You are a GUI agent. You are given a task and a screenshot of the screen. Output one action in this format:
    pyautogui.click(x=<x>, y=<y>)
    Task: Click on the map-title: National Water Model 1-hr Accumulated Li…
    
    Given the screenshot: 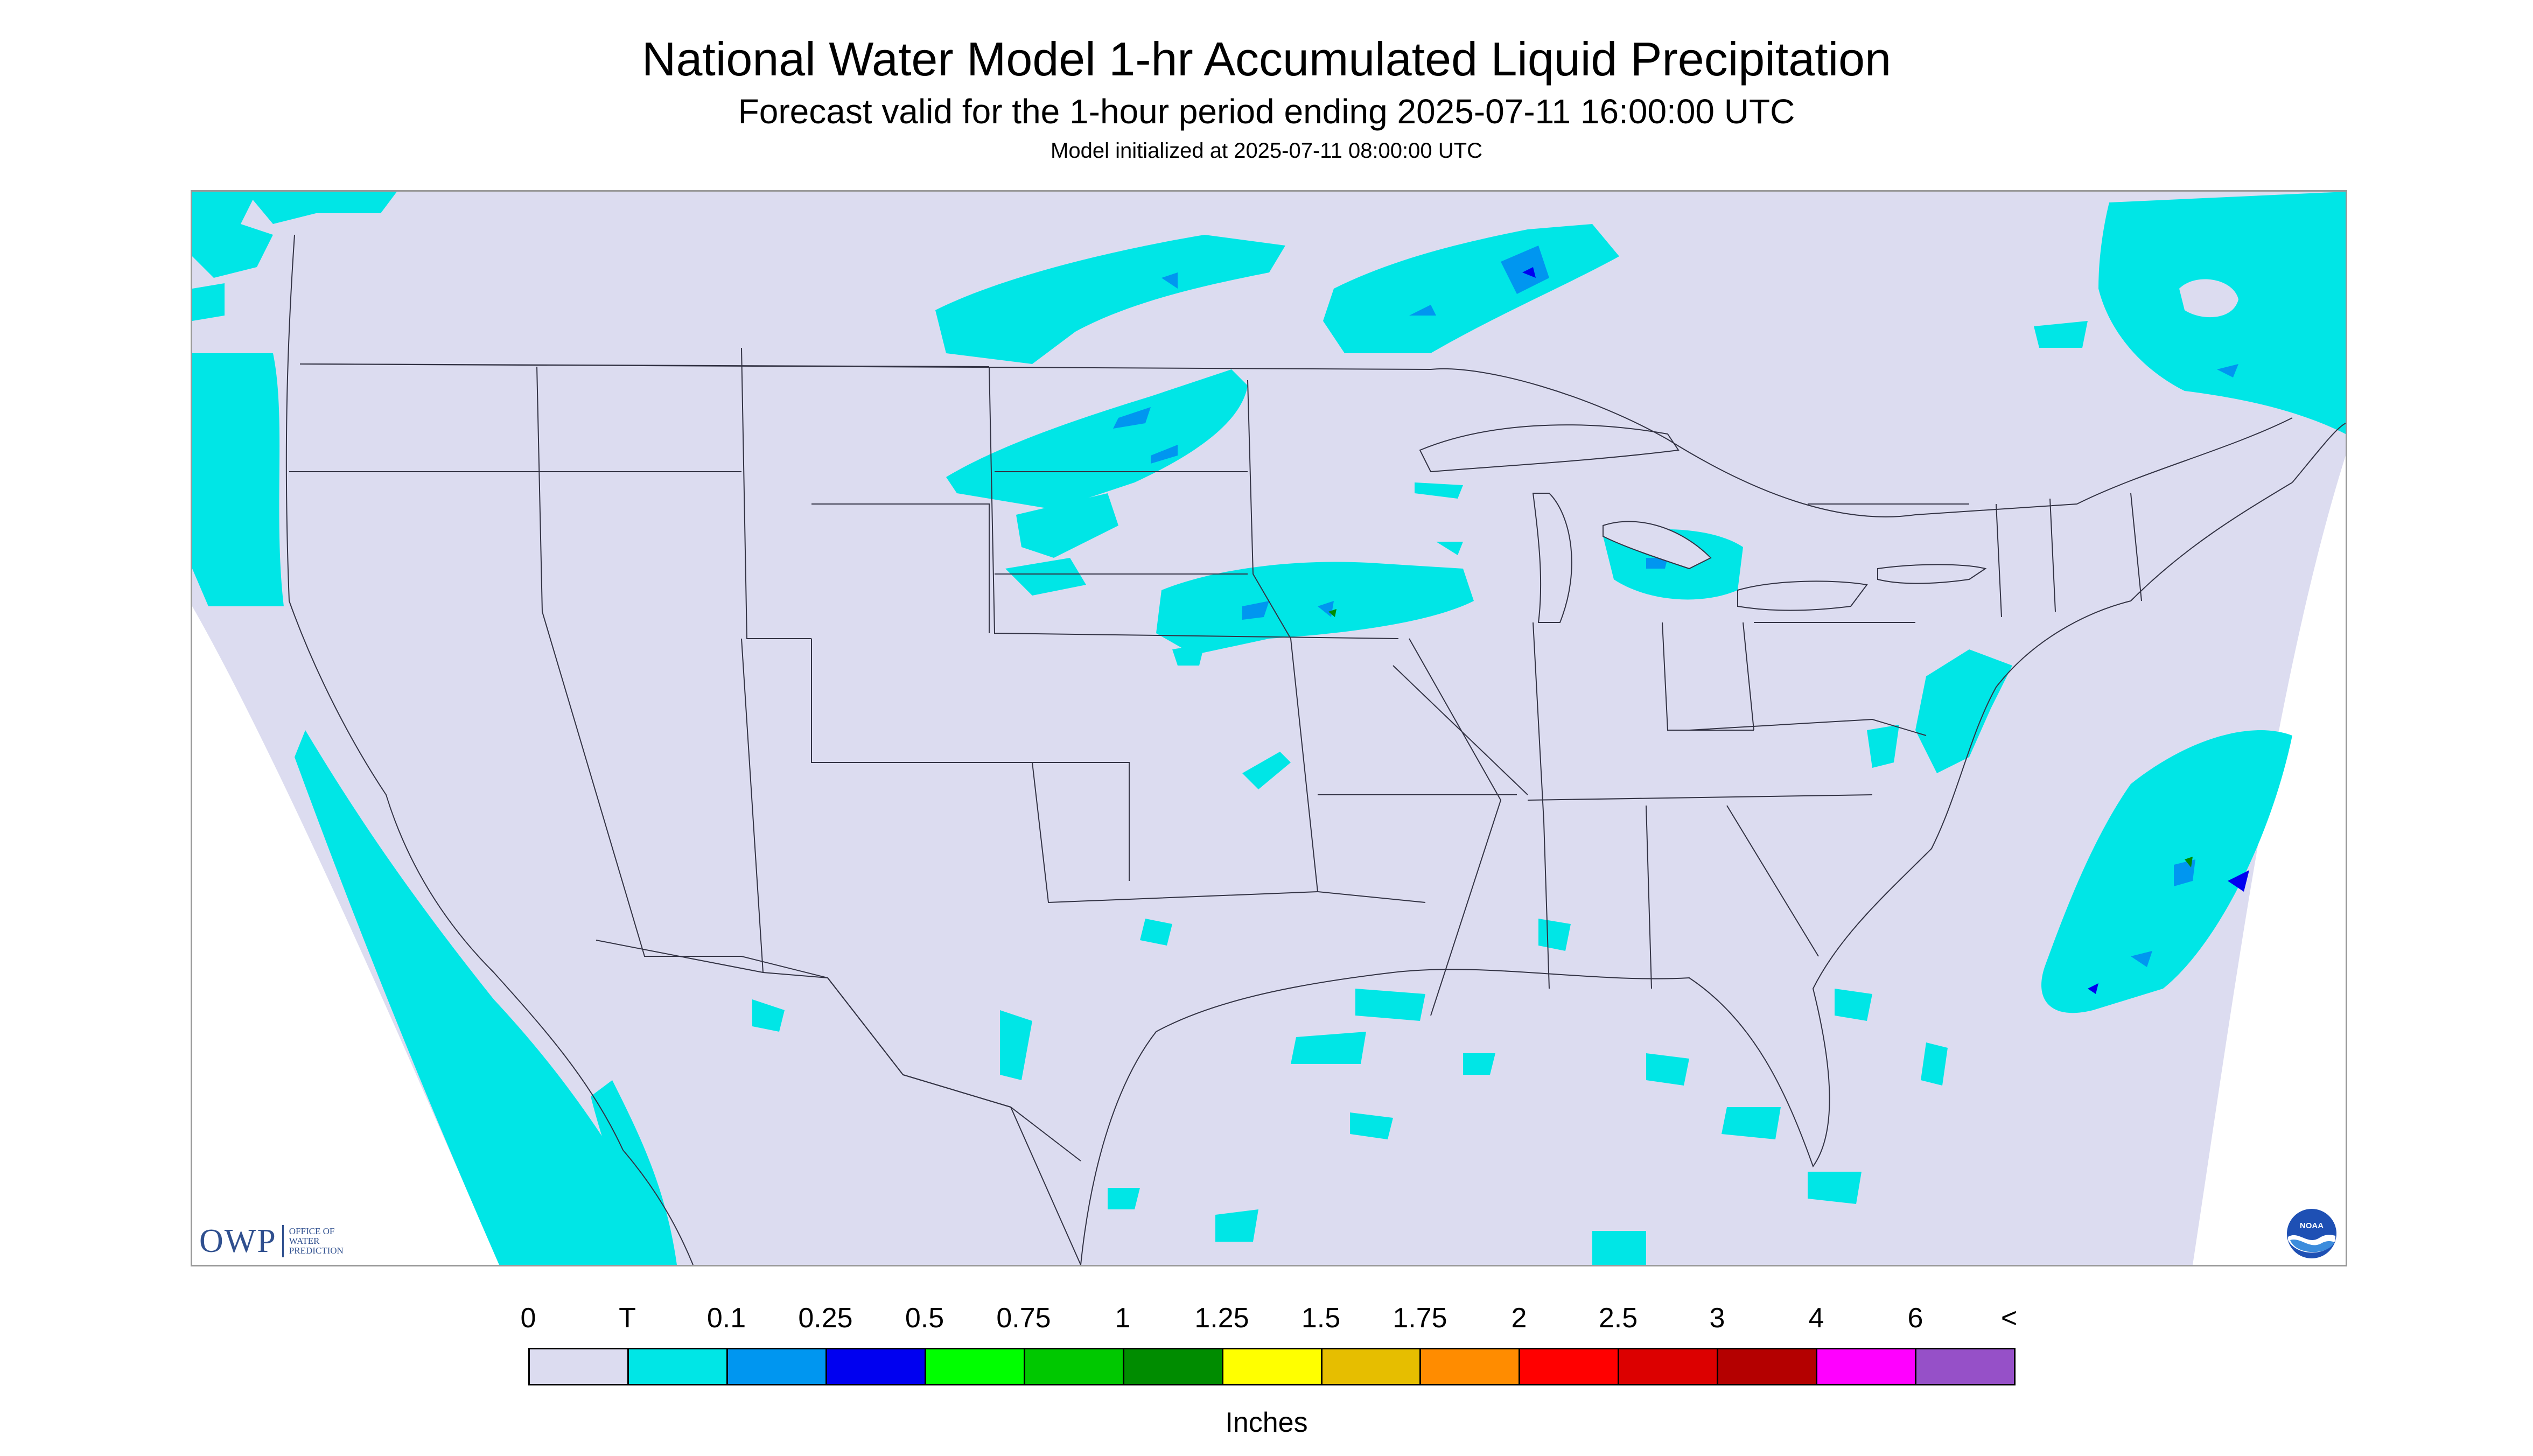 What is the action you would take?
    pyautogui.click(x=1266, y=59)
    